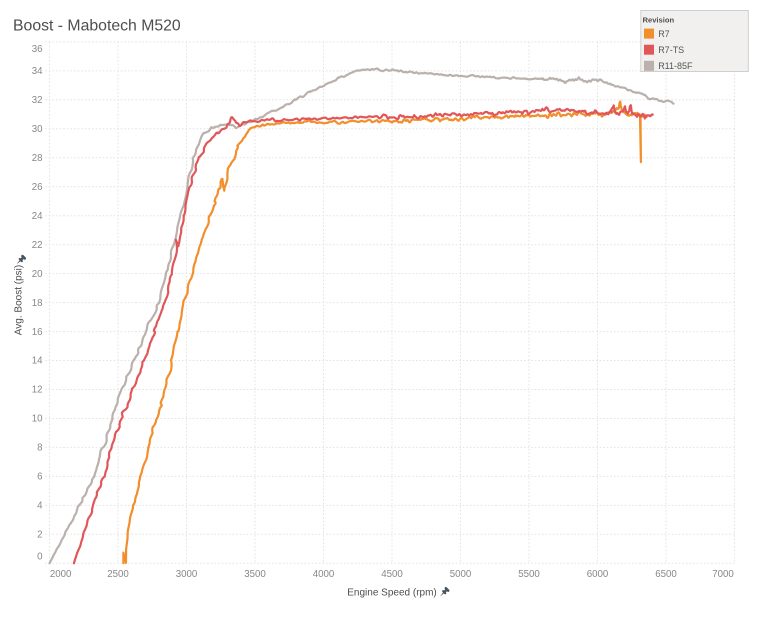 The image size is (768, 619). Describe the element at coordinates (659, 19) in the screenshot. I see `svg-text: Revision` at that location.